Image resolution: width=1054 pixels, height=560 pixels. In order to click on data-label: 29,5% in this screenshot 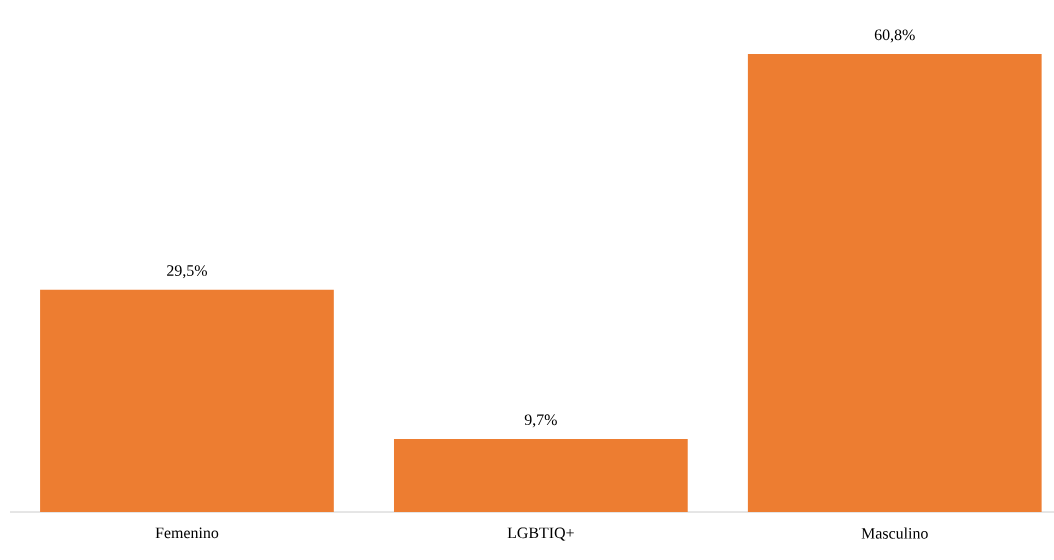, I will do `click(187, 272)`.